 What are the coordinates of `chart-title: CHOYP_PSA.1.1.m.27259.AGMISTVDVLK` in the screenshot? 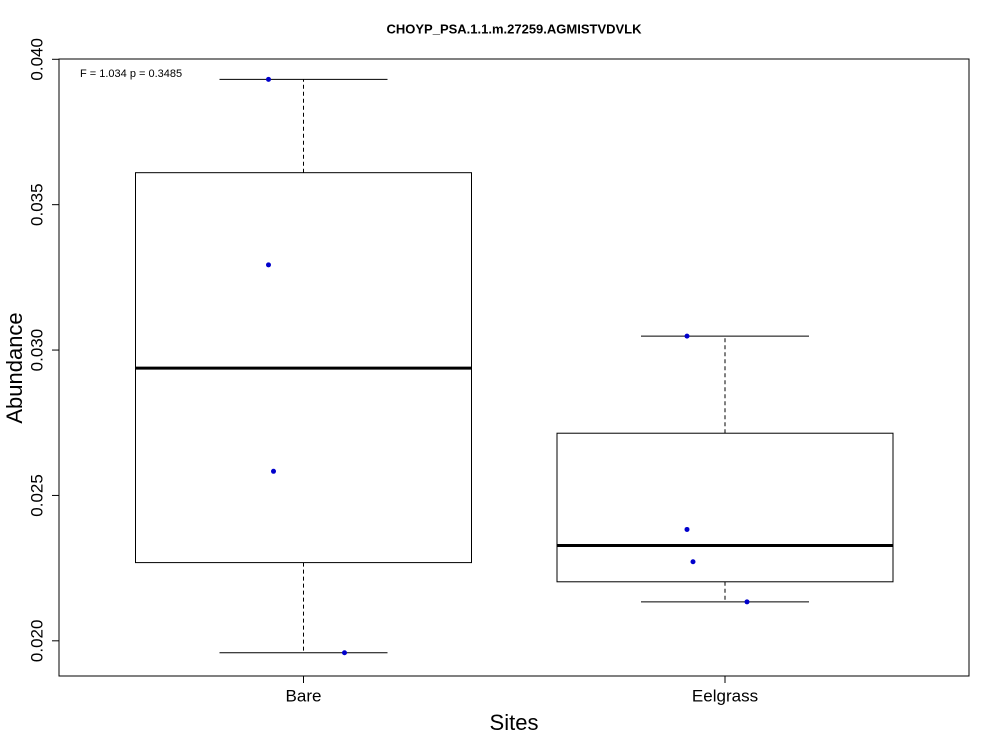 It's located at (514, 28).